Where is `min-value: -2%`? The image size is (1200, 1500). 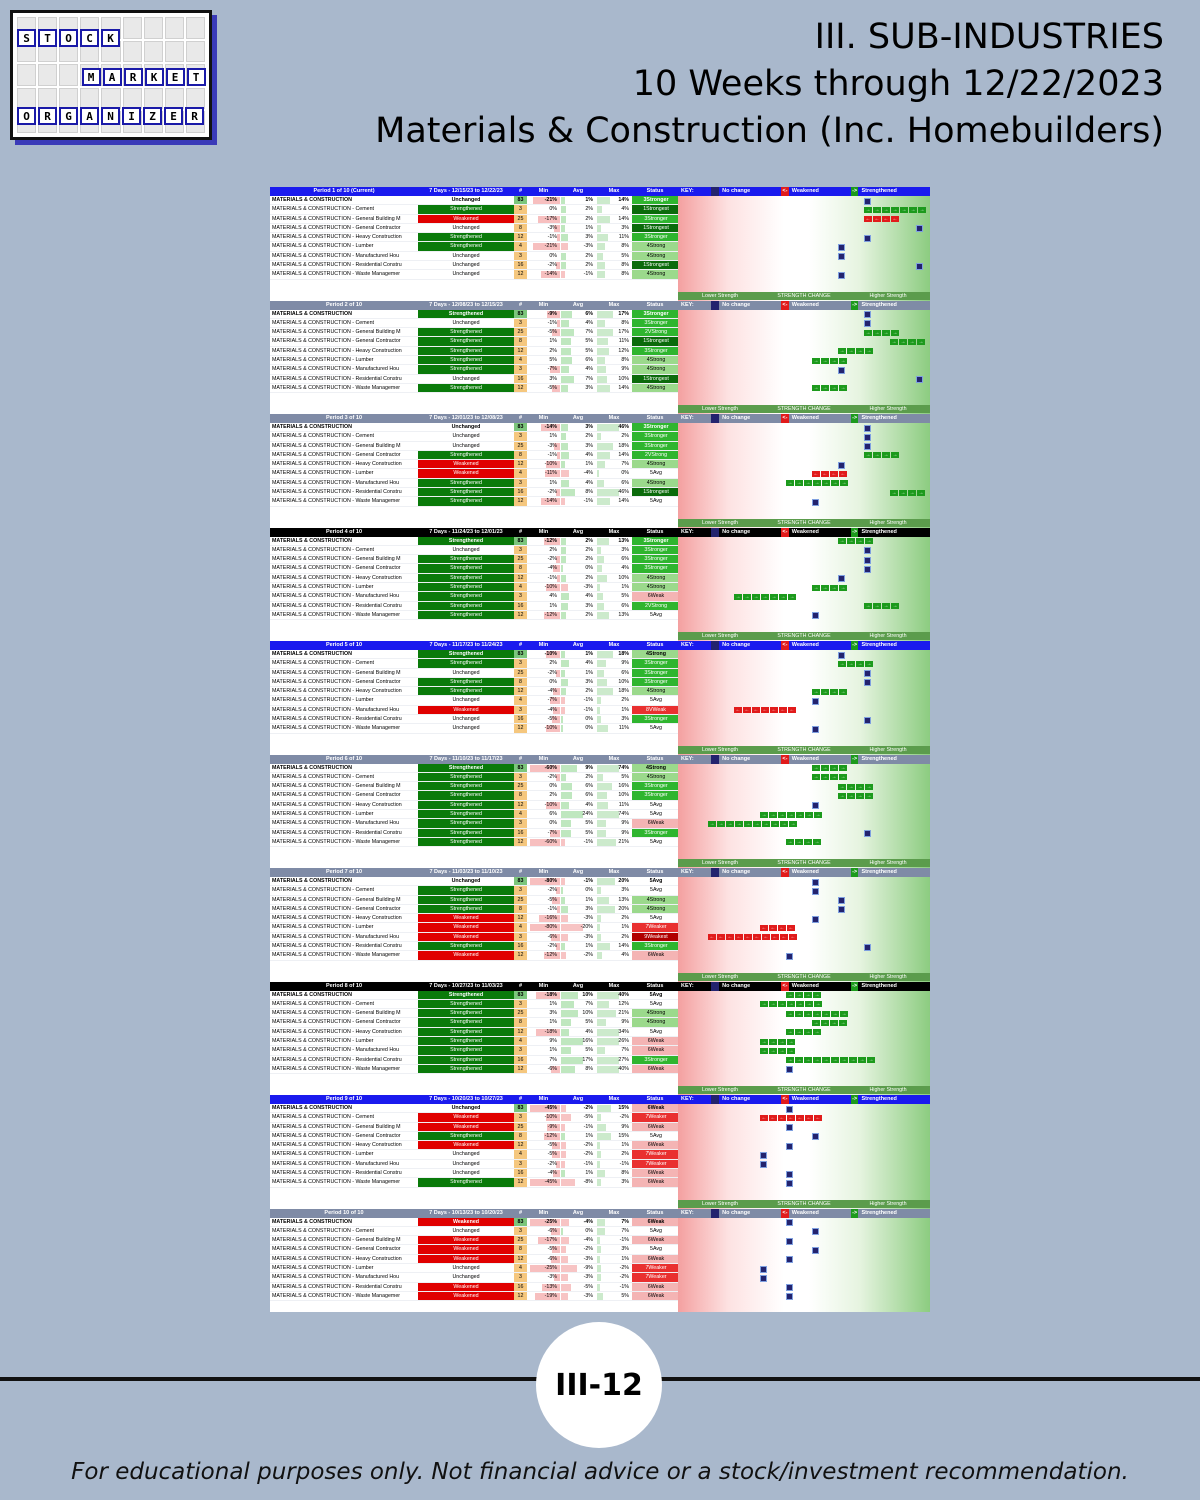 min-value: -2% is located at coordinates (552, 265).